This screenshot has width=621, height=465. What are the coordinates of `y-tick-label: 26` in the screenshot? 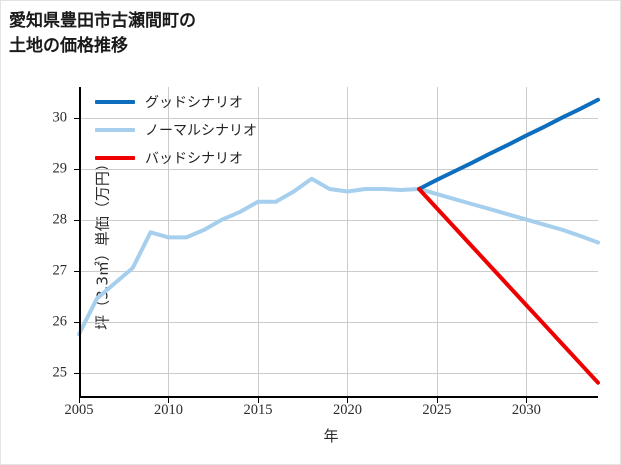 It's located at (60, 321).